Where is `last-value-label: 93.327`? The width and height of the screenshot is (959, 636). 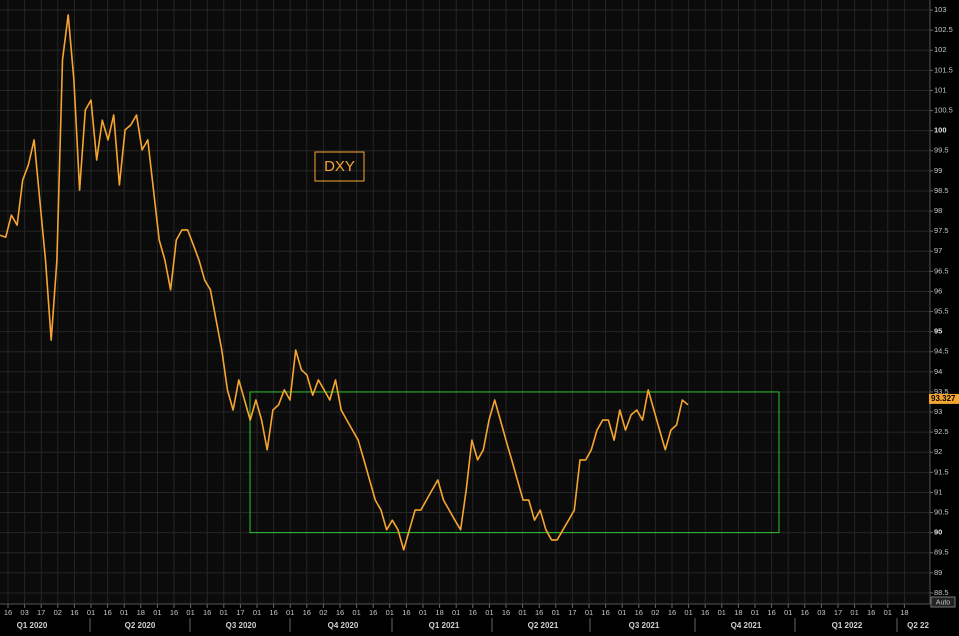
last-value-label: 93.327 is located at coordinates (943, 398).